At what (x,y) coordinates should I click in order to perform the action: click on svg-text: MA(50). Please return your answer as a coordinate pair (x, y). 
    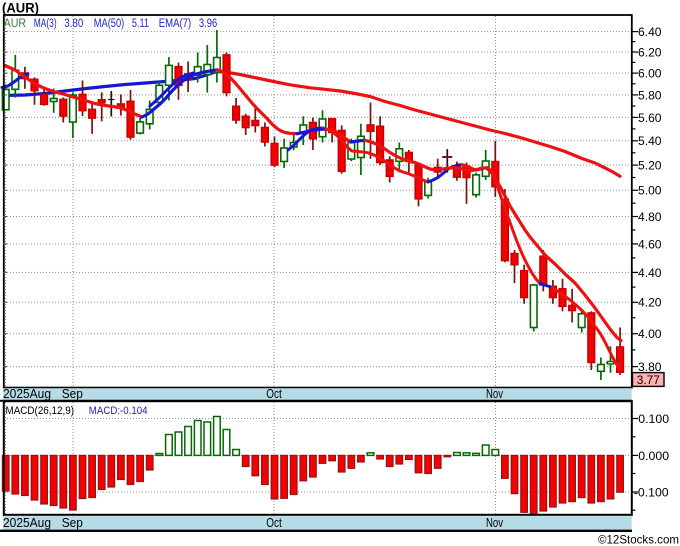
    Looking at the image, I should click on (109, 24).